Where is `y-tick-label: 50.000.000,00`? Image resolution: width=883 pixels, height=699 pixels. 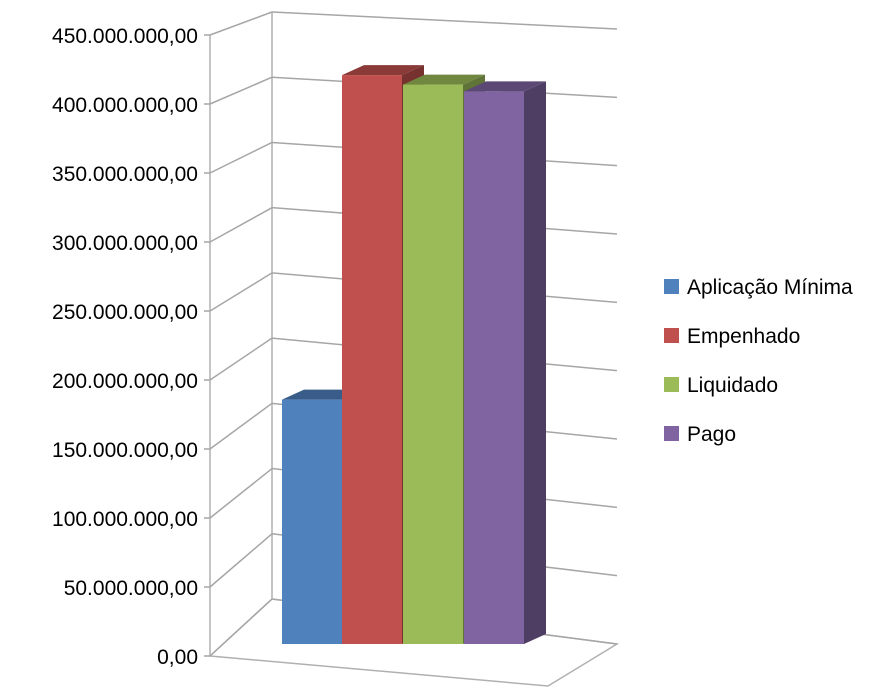
y-tick-label: 50.000.000,00 is located at coordinates (131, 588).